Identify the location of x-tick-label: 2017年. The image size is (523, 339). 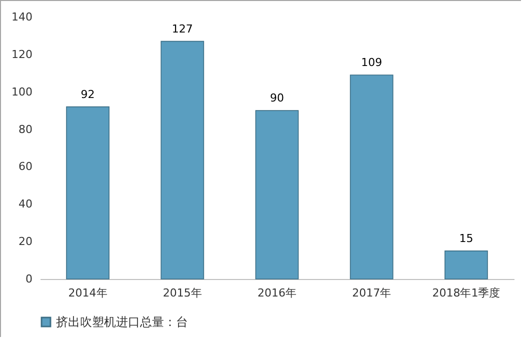
(372, 293).